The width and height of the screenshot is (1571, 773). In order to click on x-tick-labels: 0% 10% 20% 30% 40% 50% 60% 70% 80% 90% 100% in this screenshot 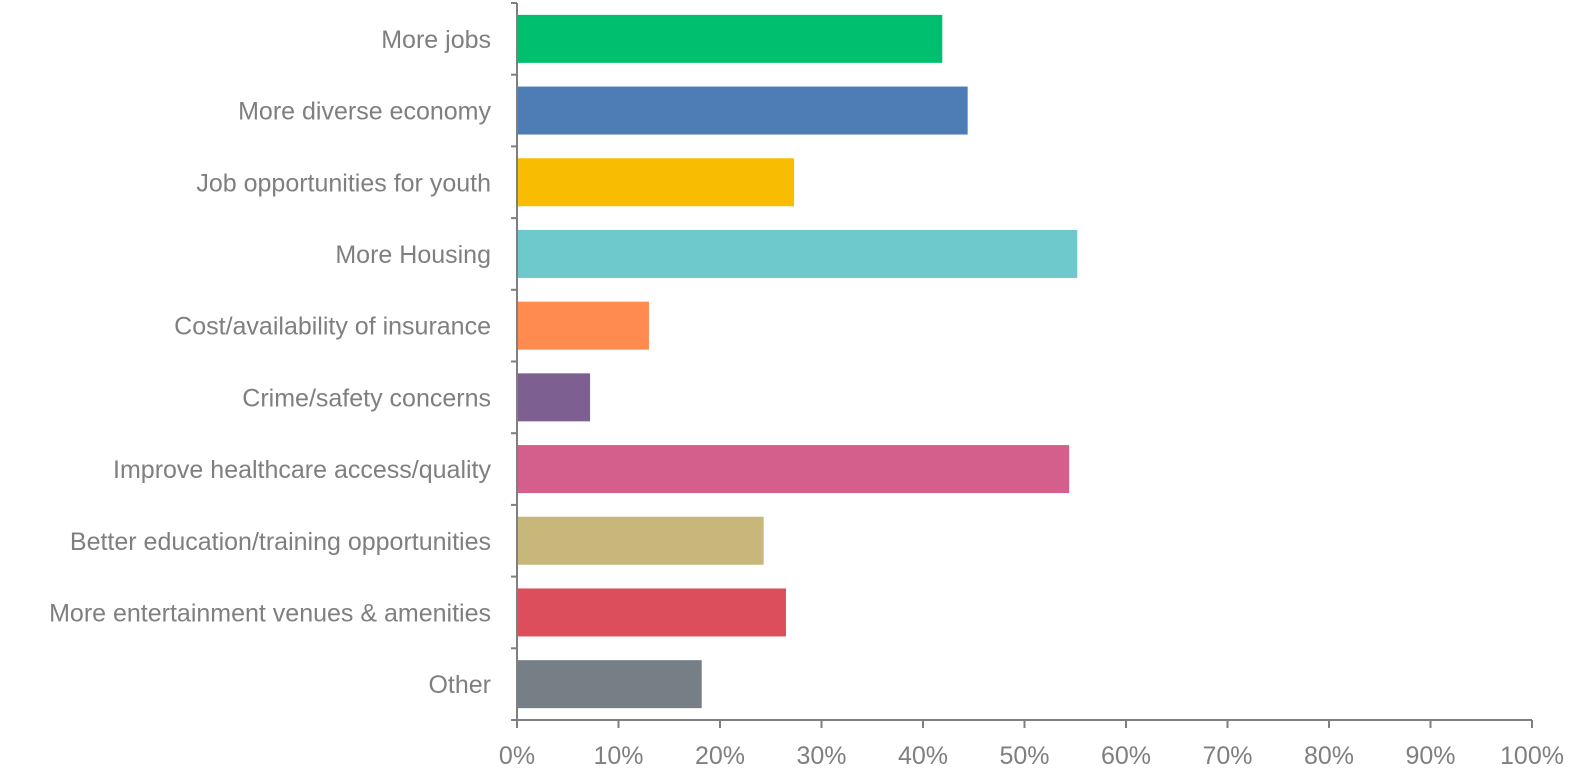, I will do `click(1031, 756)`.